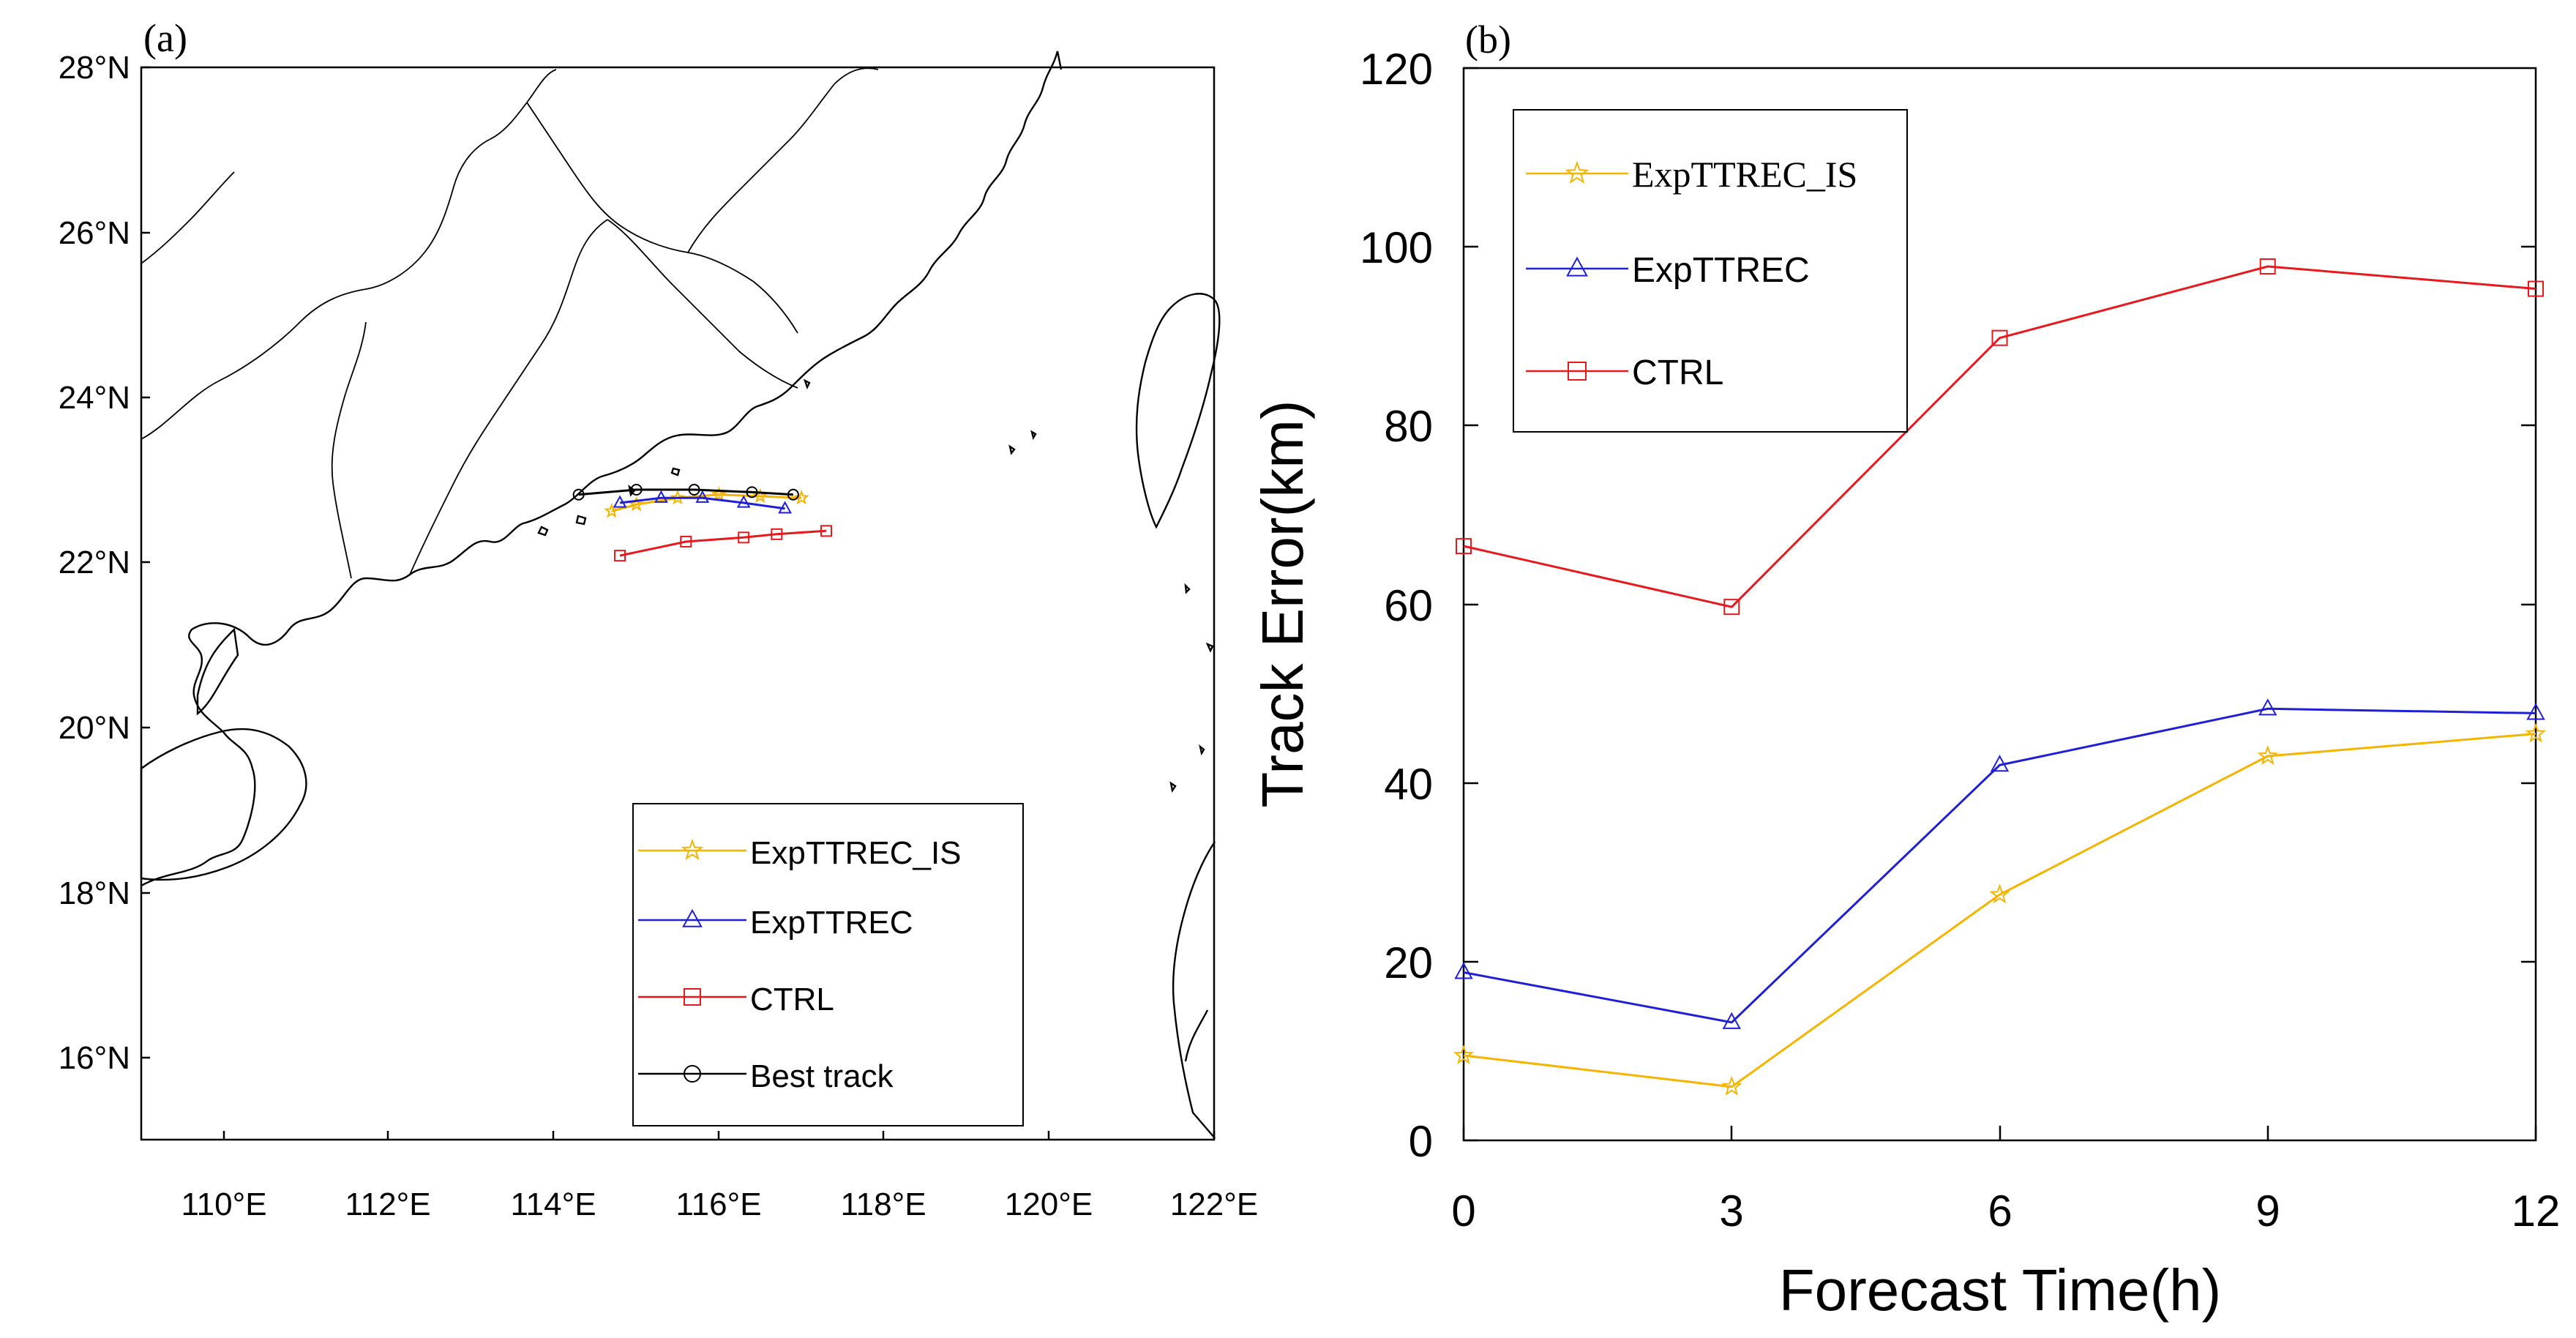  I want to click on map-x-tick-label: 118°E, so click(883, 1204).